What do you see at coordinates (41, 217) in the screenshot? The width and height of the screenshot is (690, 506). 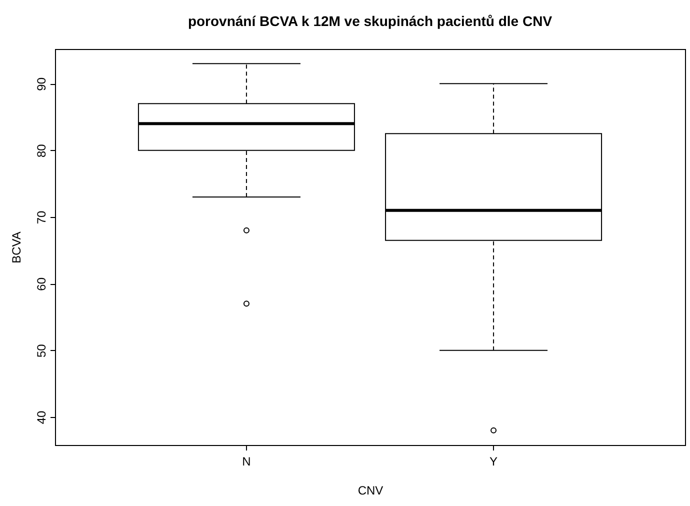 I see `y-tick-label: 70` at bounding box center [41, 217].